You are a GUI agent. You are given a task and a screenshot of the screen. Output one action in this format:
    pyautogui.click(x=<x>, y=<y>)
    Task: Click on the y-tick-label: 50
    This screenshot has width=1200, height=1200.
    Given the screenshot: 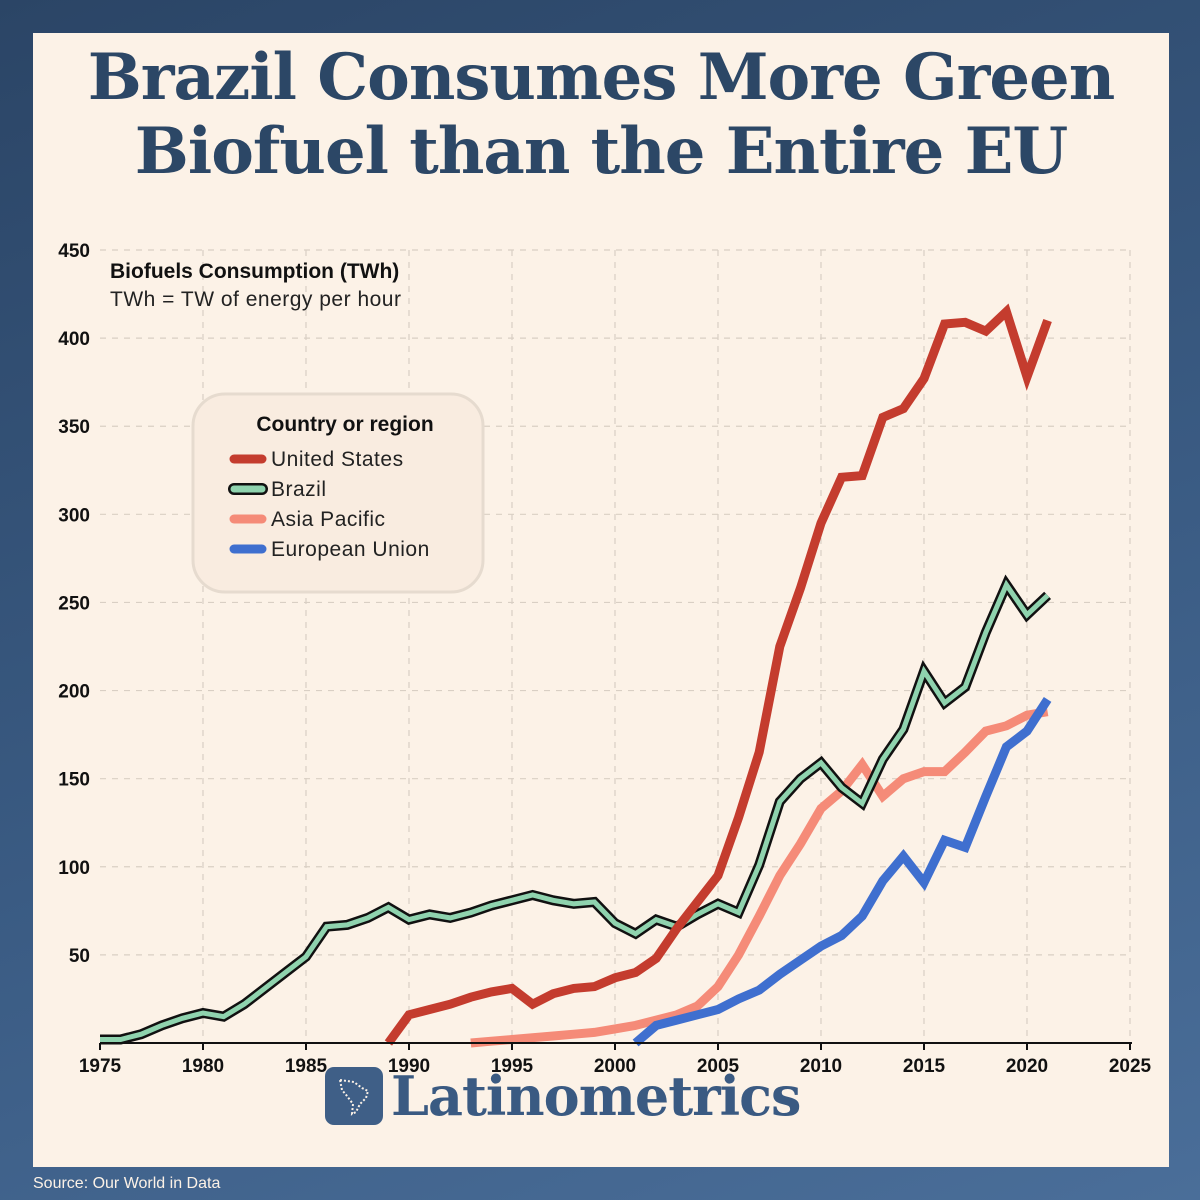 What is the action you would take?
    pyautogui.click(x=79, y=956)
    